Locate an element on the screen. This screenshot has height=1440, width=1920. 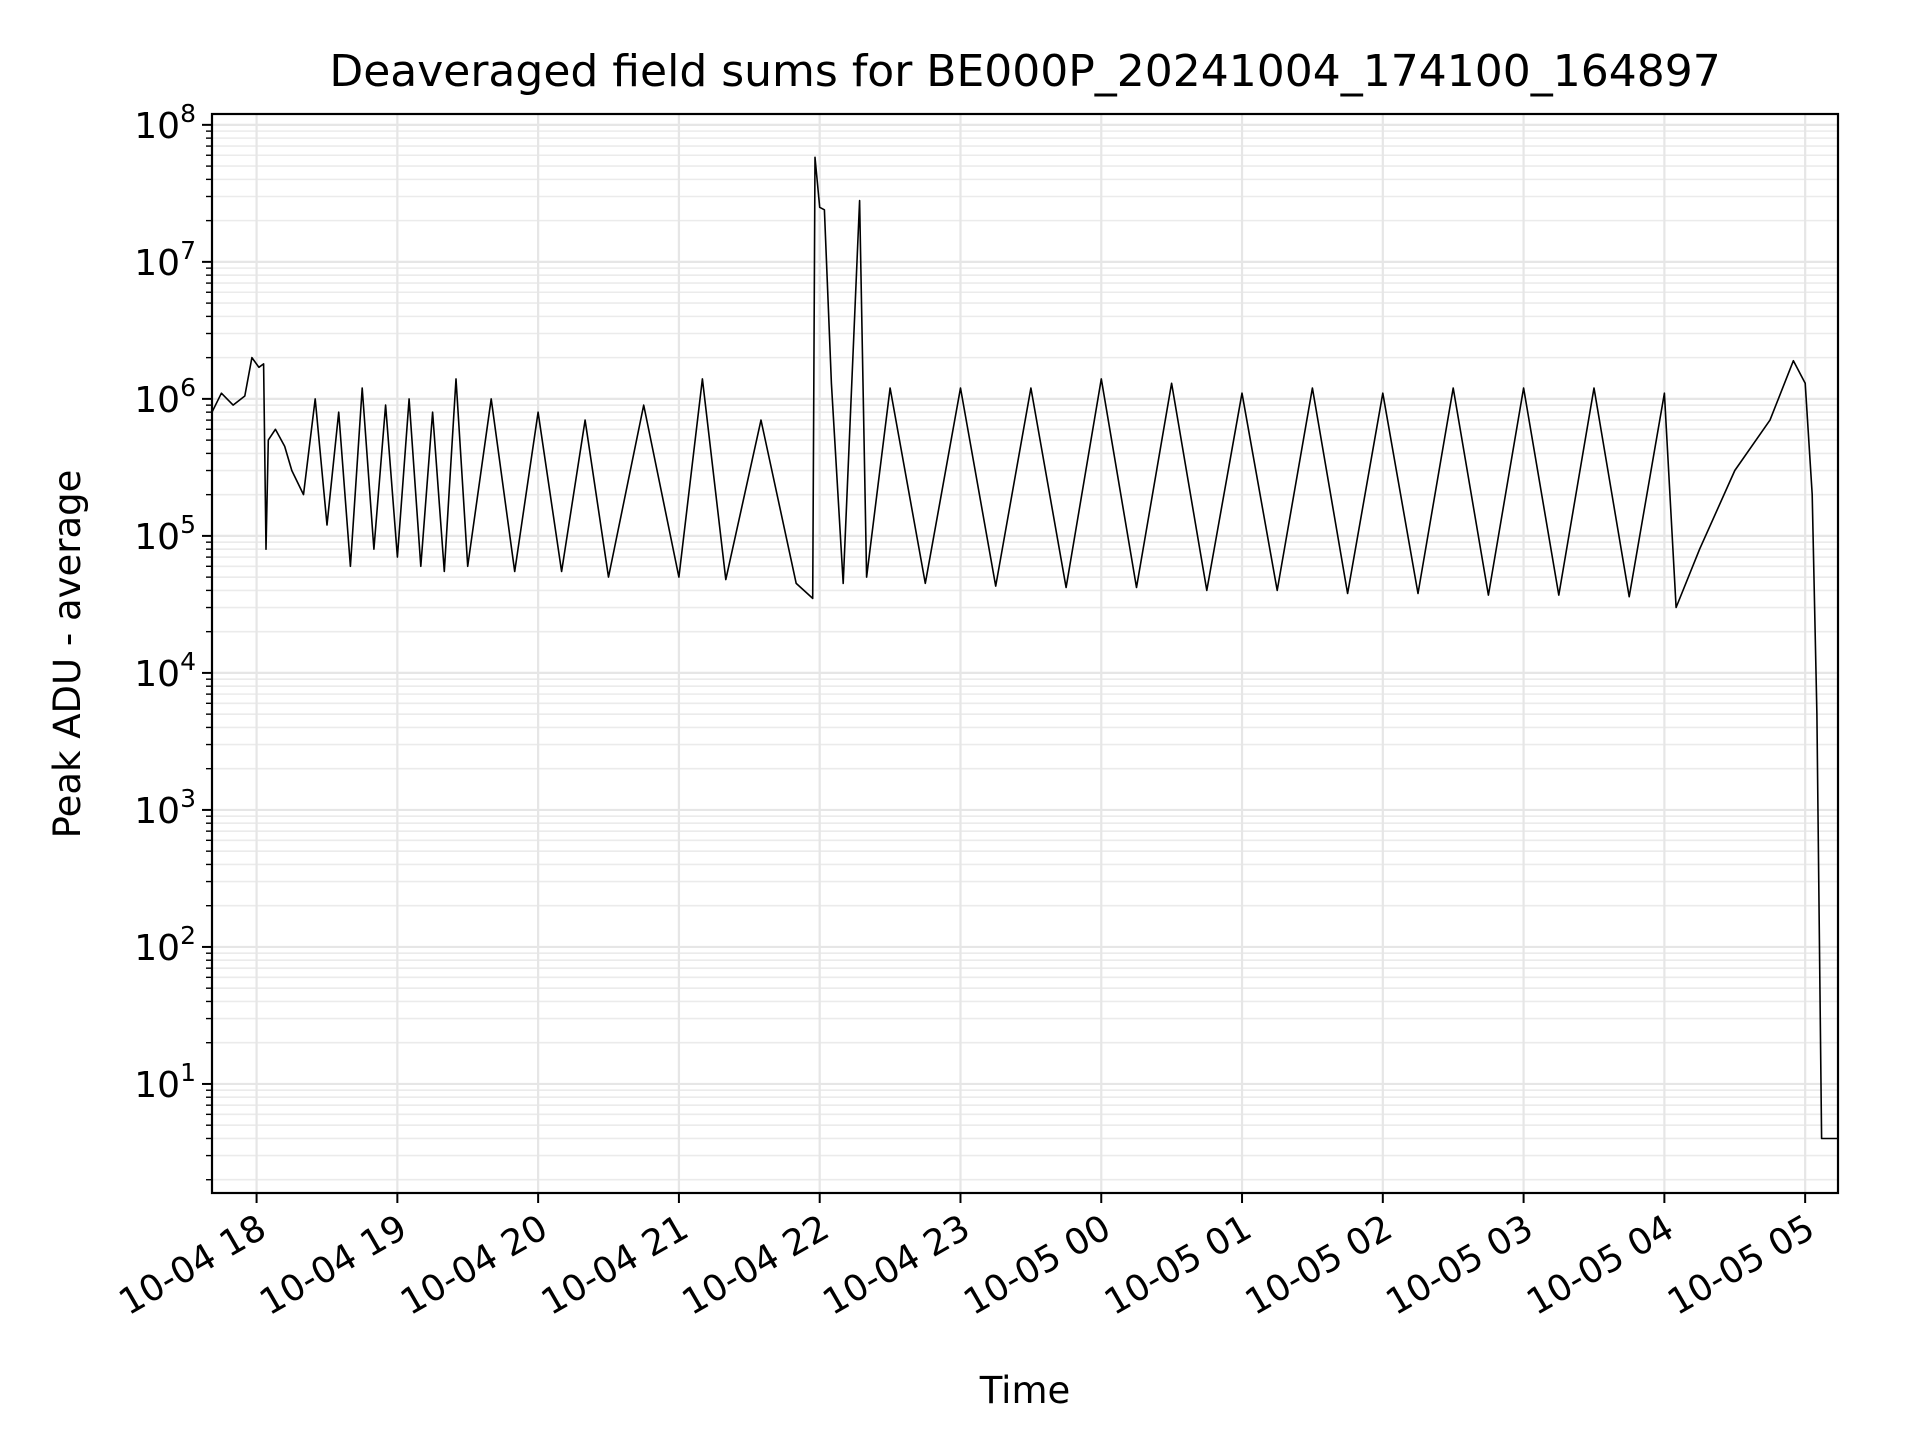
y-tick-label: 10³ is located at coordinates (165, 808).